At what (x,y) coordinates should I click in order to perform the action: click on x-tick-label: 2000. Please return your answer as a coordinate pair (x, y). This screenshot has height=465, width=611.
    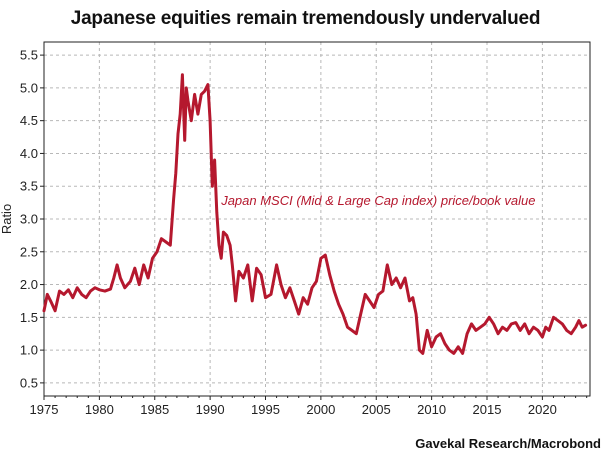
    Looking at the image, I should click on (320, 409).